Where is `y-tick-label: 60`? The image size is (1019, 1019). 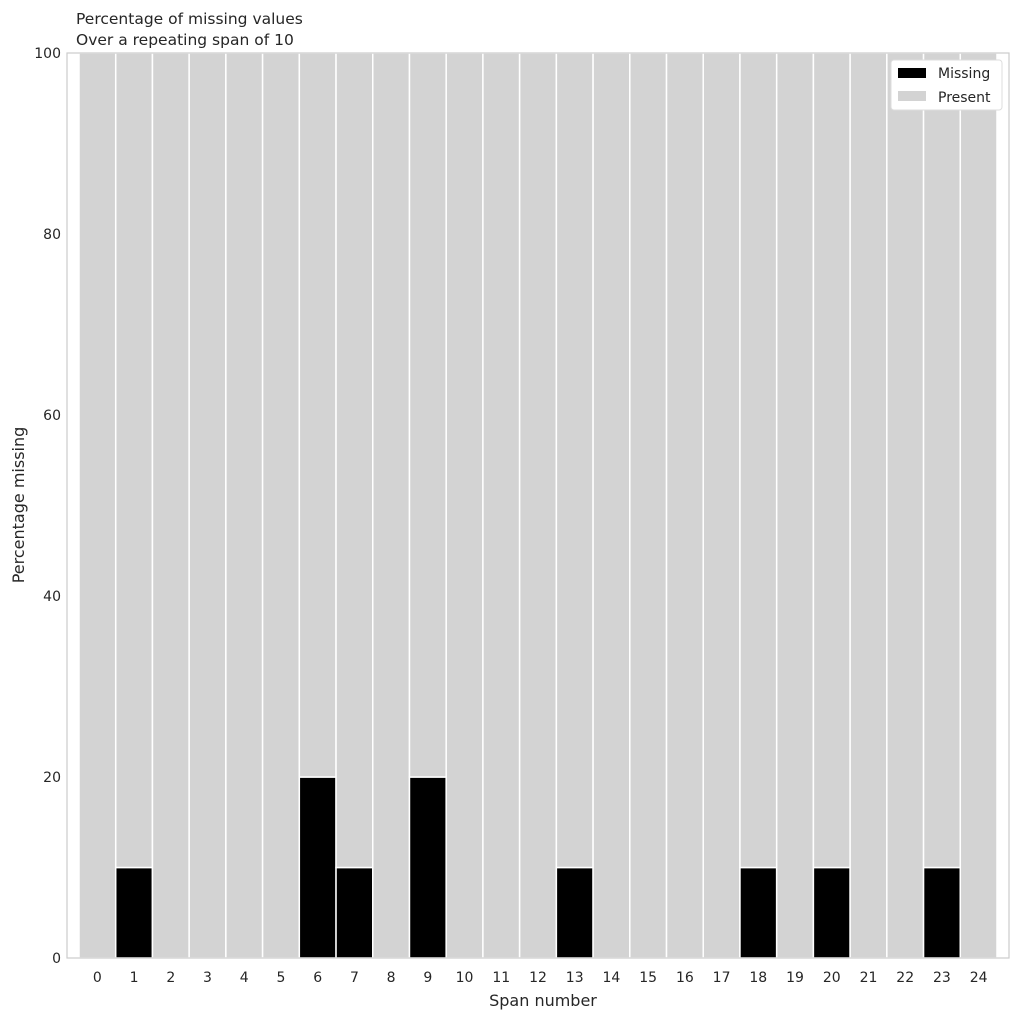
y-tick-label: 60 is located at coordinates (52, 416).